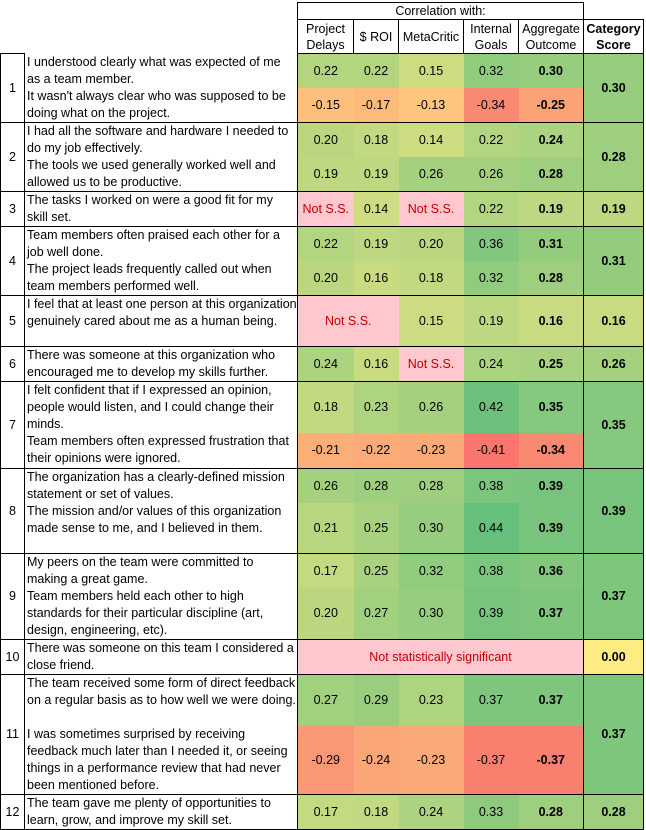 This screenshot has width=646, height=830. Describe the element at coordinates (325, 528) in the screenshot. I see `value-project-delays: 0.21` at that location.